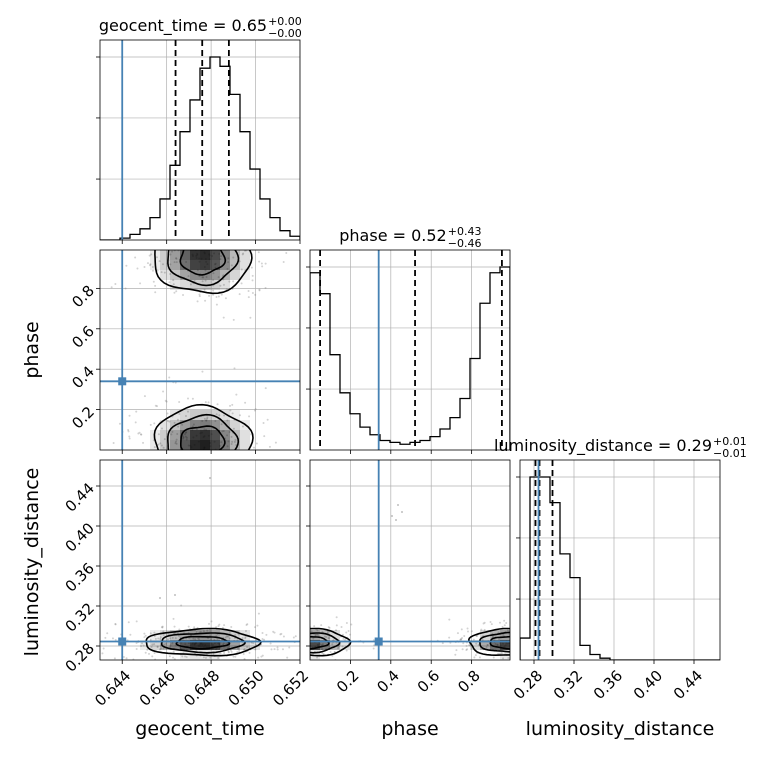 This screenshot has height=765, width=760. What do you see at coordinates (80, 657) in the screenshot?
I see `y-tick-label: 0.28` at bounding box center [80, 657].